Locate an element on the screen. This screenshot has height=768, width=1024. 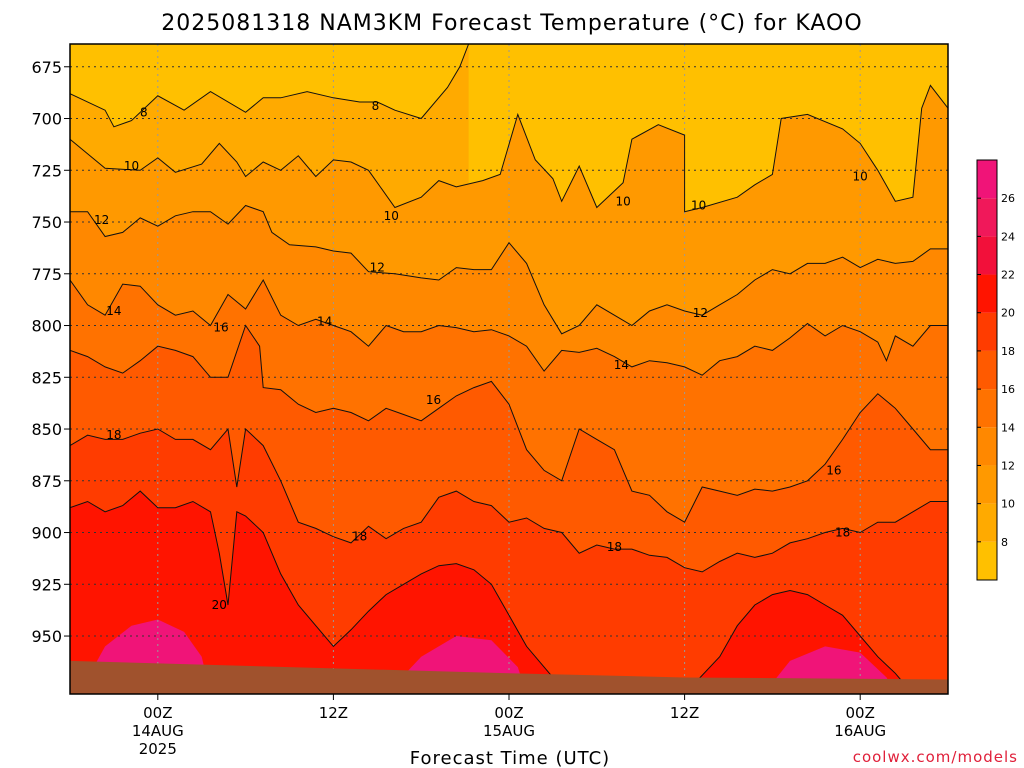
x-tick-label: 2025 is located at coordinates (158, 749).